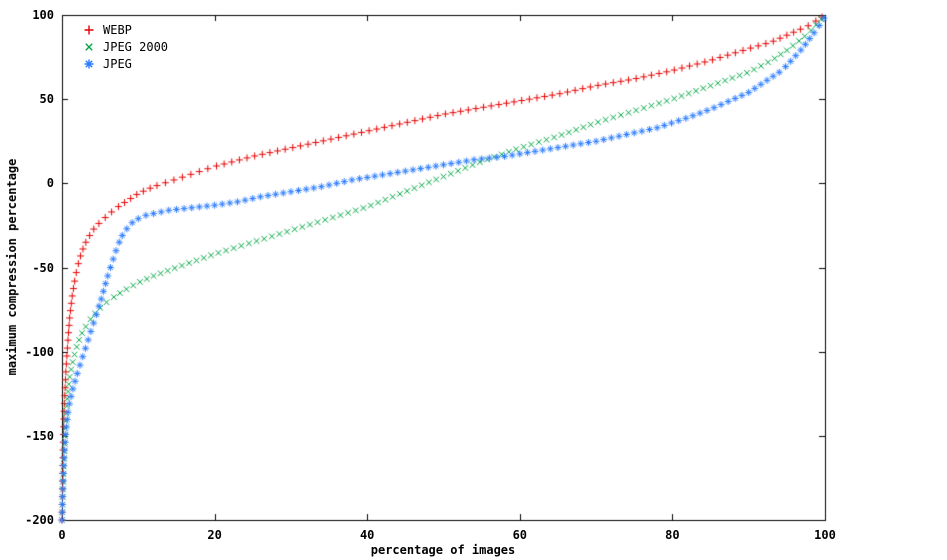 Image resolution: width=947 pixels, height=560 pixels. Describe the element at coordinates (214, 535) in the screenshot. I see `xtick-label: 20` at that location.